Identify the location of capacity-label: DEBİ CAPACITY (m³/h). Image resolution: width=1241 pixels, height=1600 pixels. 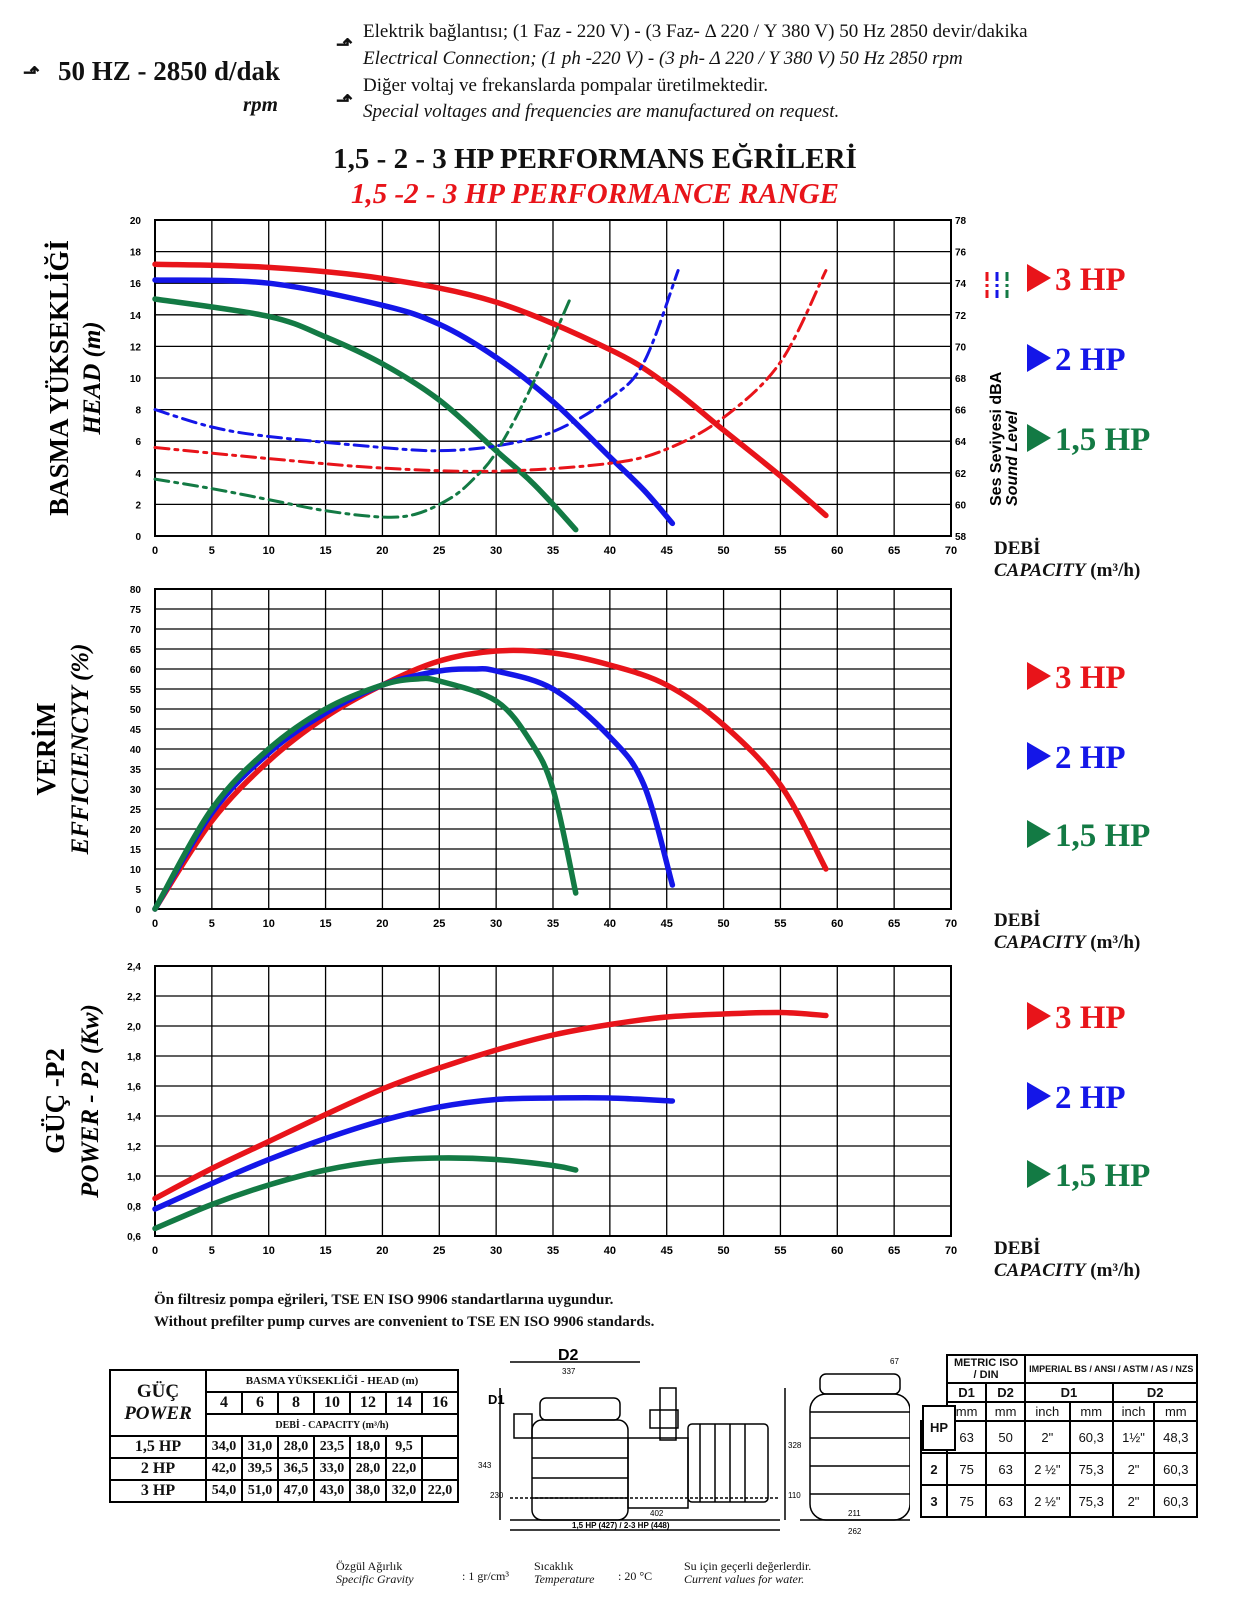
(1067, 559).